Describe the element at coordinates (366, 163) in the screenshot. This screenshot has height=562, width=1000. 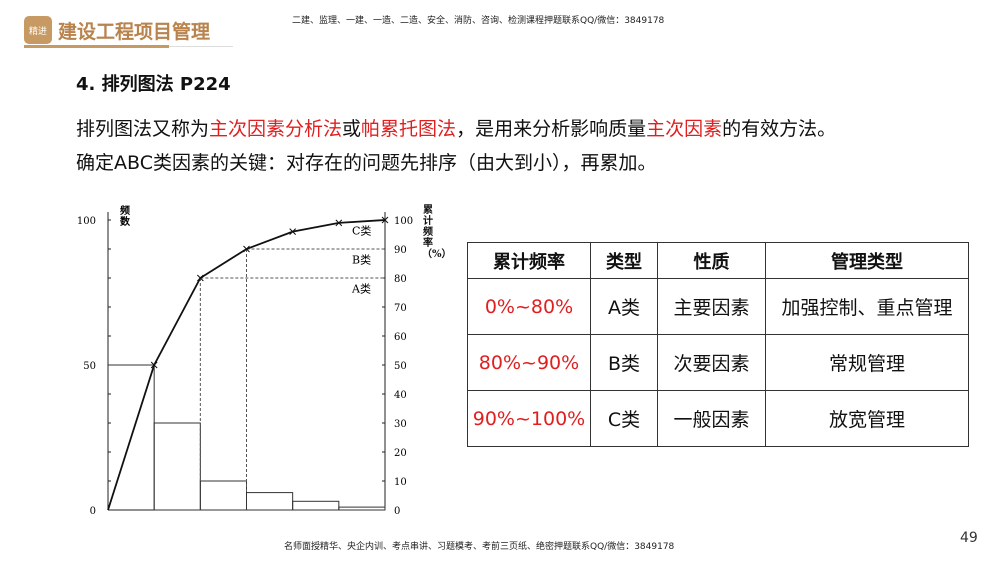
I see `paragraph-2: 确定ABC类因素的关键：对存在的问题先排序（由大到小），再累加。` at that location.